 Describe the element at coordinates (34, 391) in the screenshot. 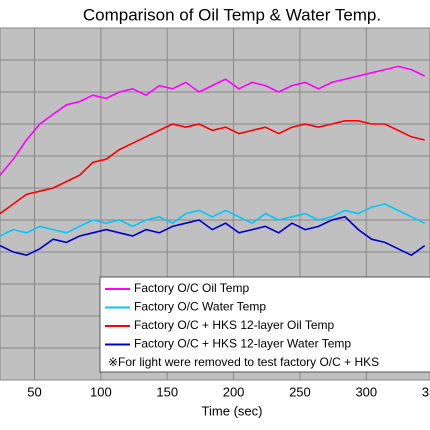

I see `x-tick-label: 50` at that location.